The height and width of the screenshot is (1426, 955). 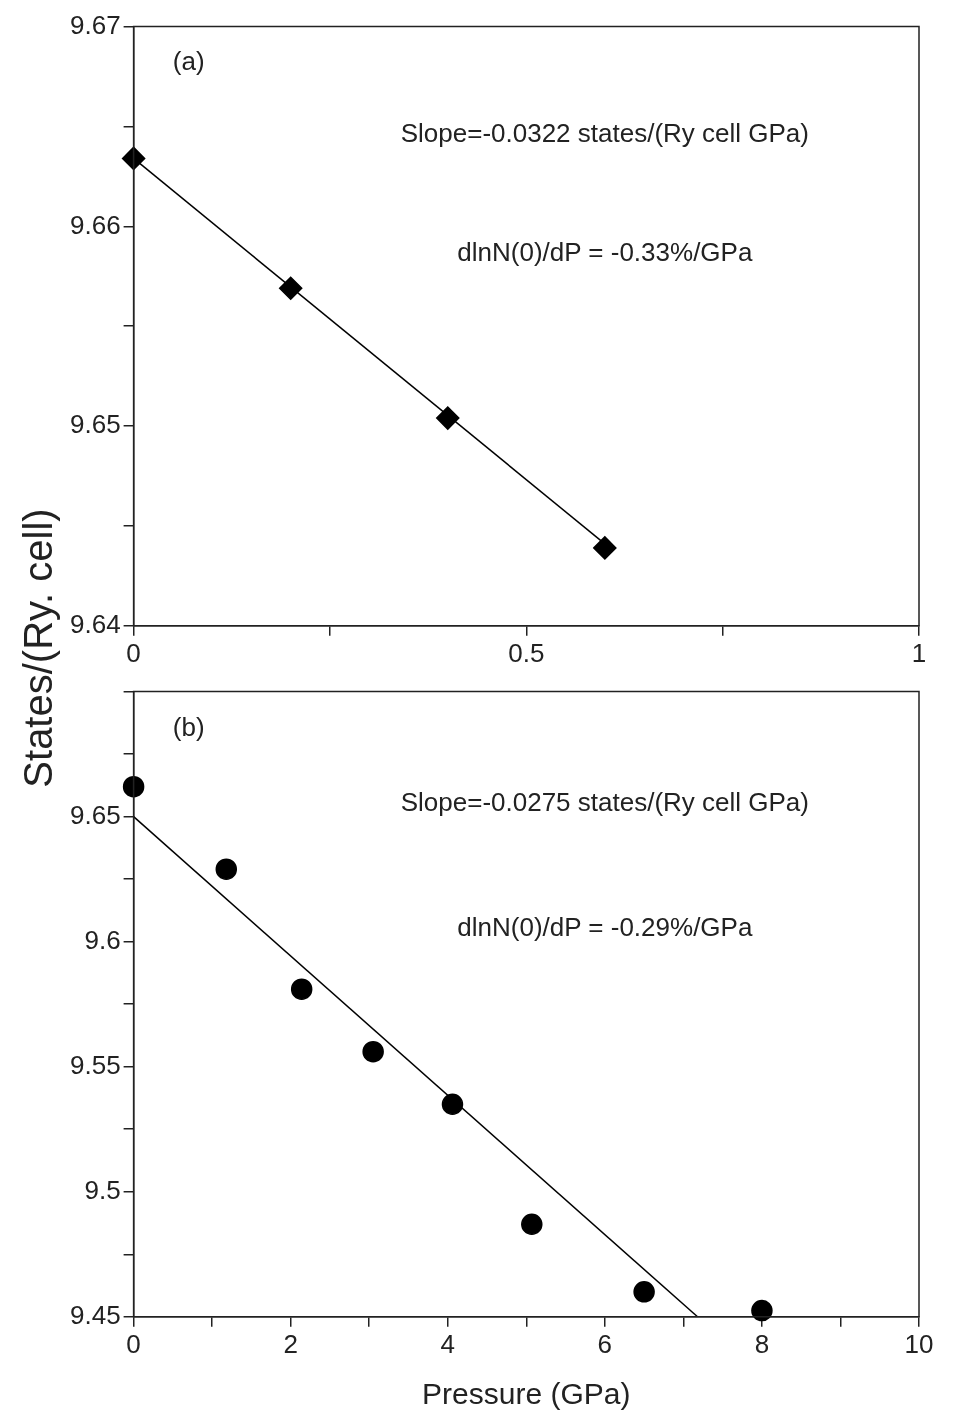 What do you see at coordinates (95, 623) in the screenshot?
I see `y-tick-label: 9.64` at bounding box center [95, 623].